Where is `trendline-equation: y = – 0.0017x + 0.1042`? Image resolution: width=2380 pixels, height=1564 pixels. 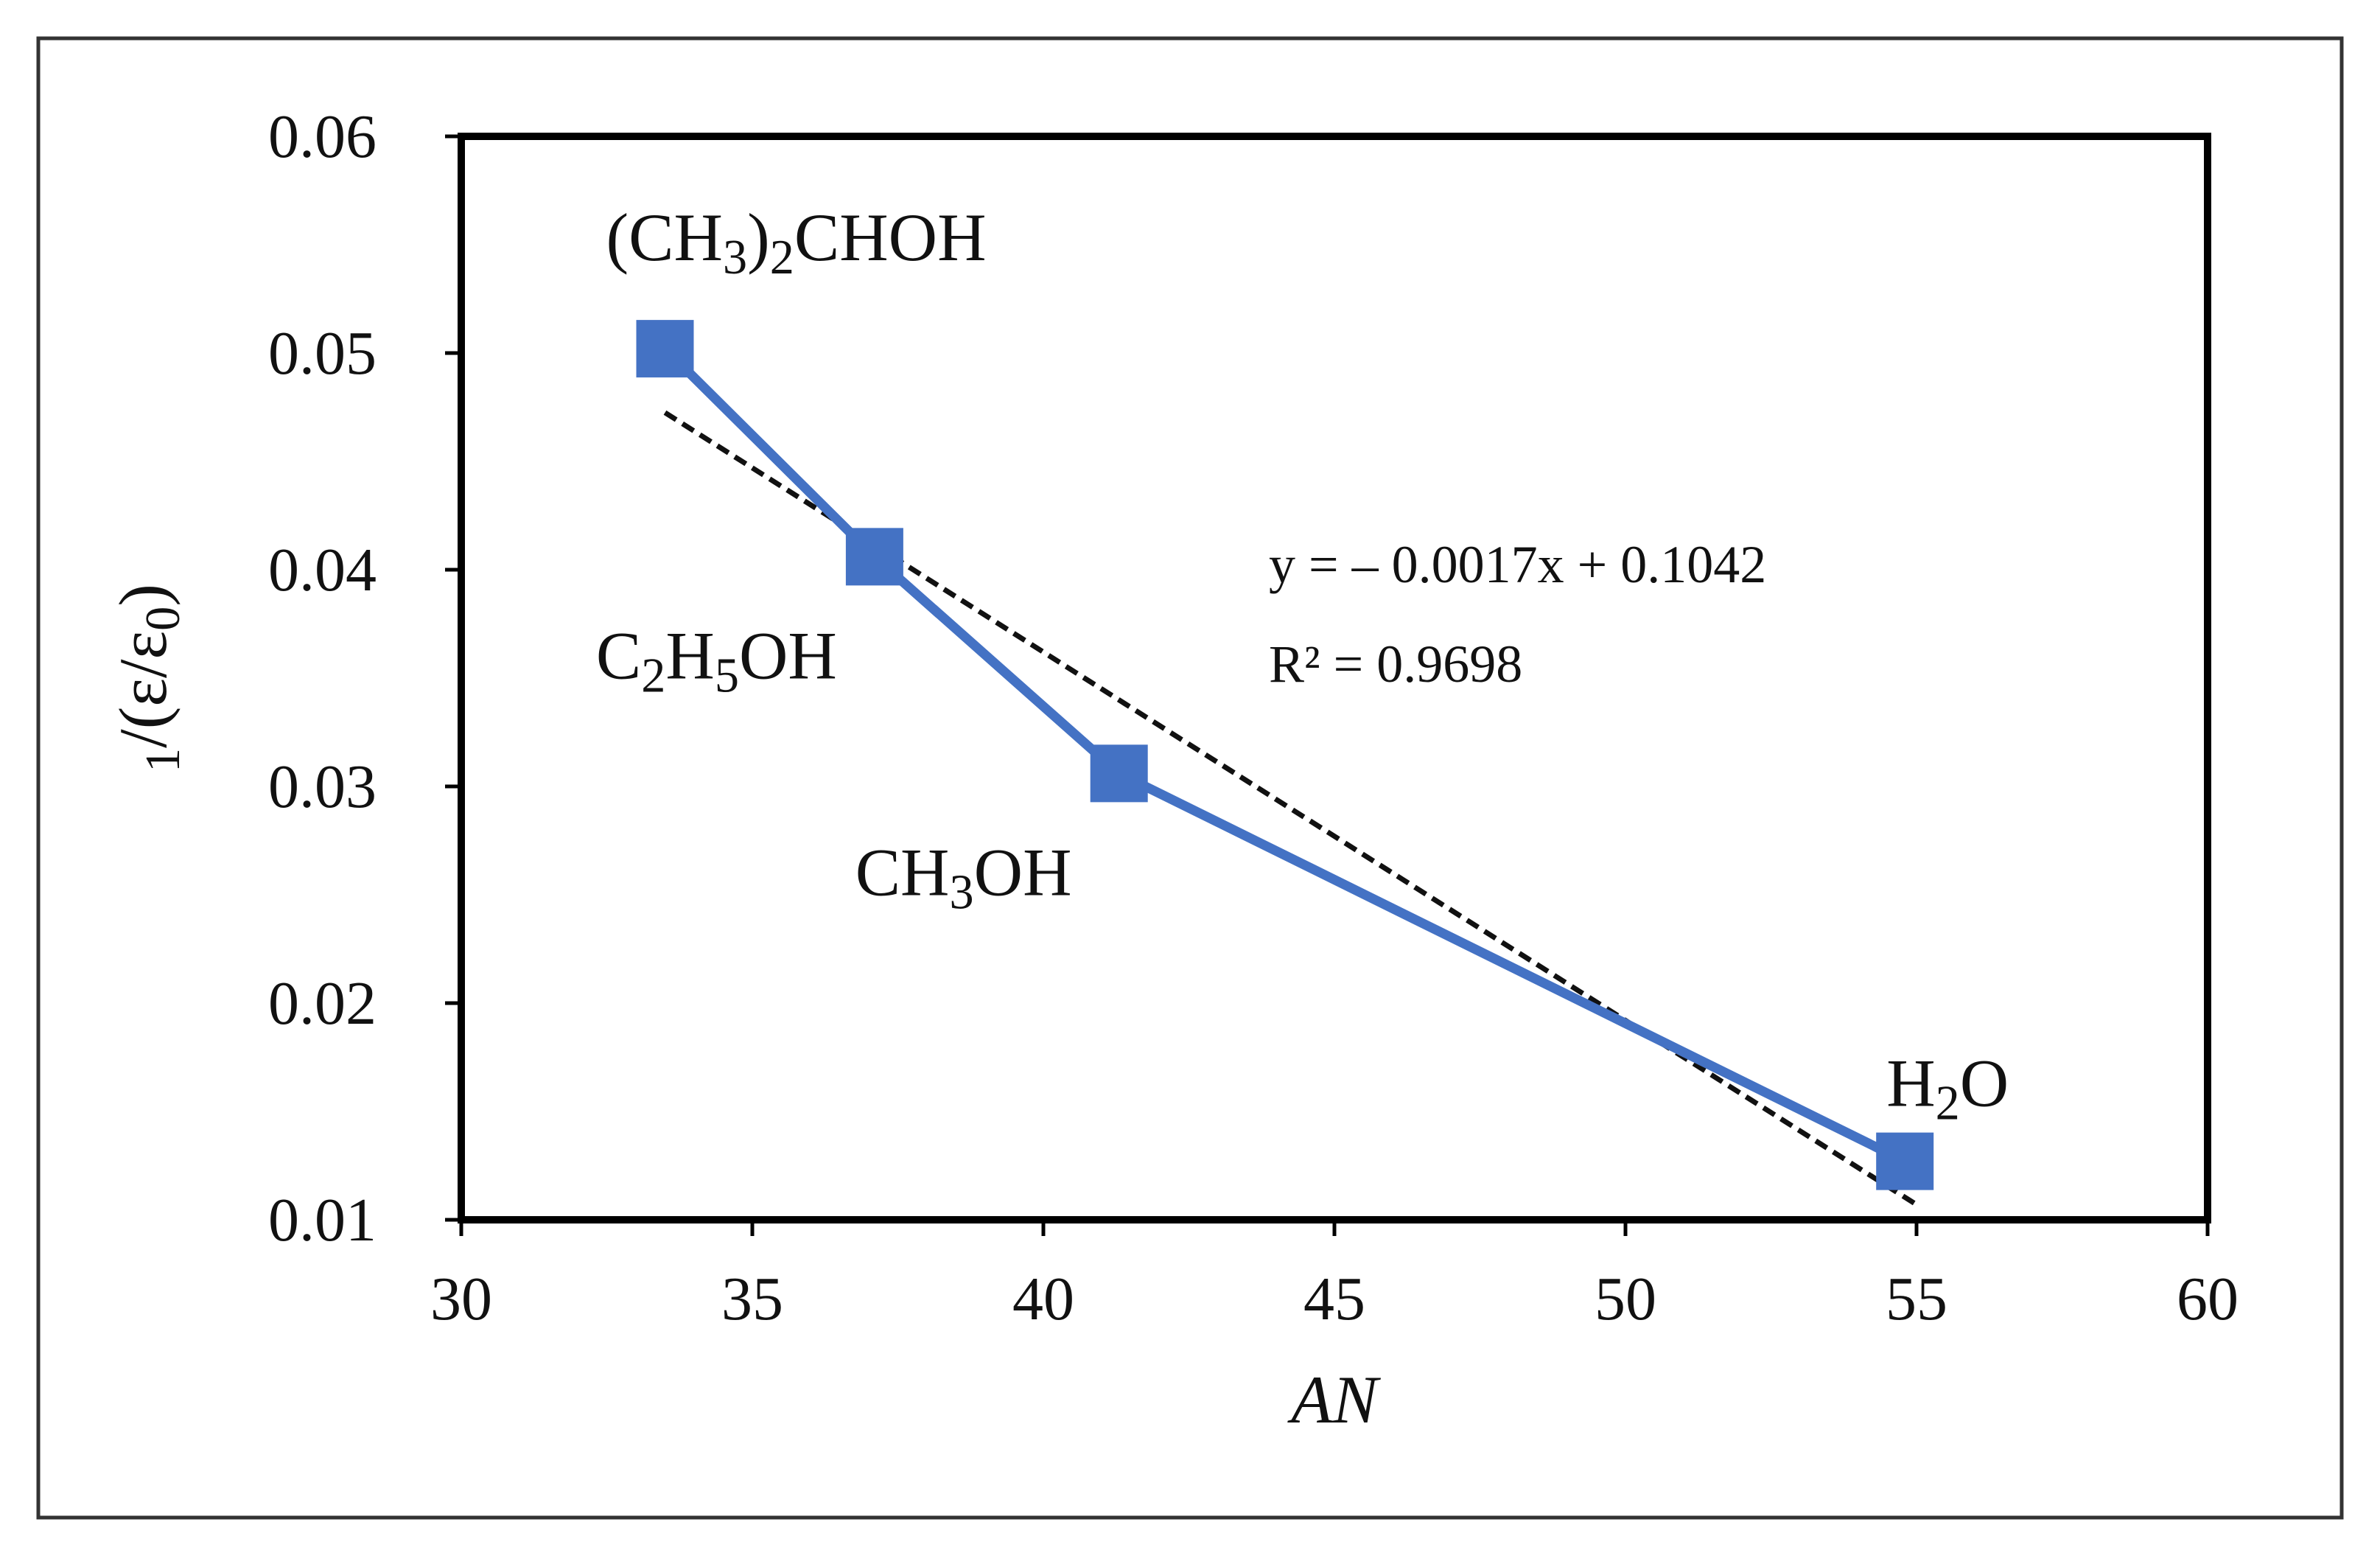
trendline-equation: y = – 0.0017x + 0.1042 is located at coordinates (1517, 564).